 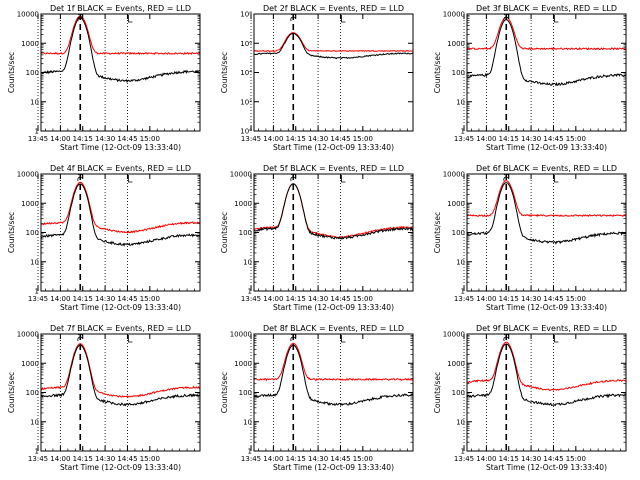 What do you see at coordinates (246, 73) in the screenshot?
I see `y-tick-label: 10⁴` at bounding box center [246, 73].